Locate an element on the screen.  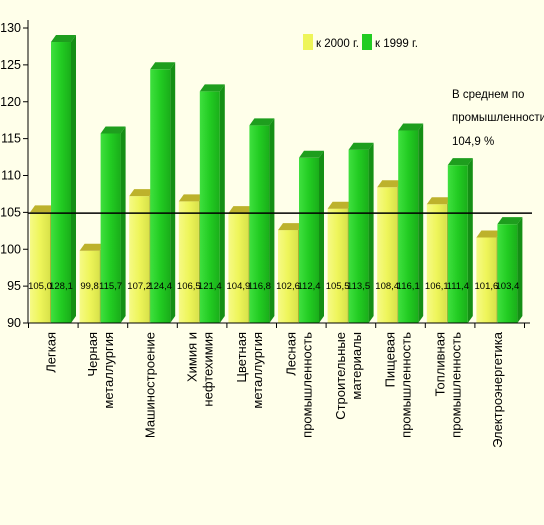
average-note: В среднем по промышленности 104,9 % is located at coordinates (498, 118).